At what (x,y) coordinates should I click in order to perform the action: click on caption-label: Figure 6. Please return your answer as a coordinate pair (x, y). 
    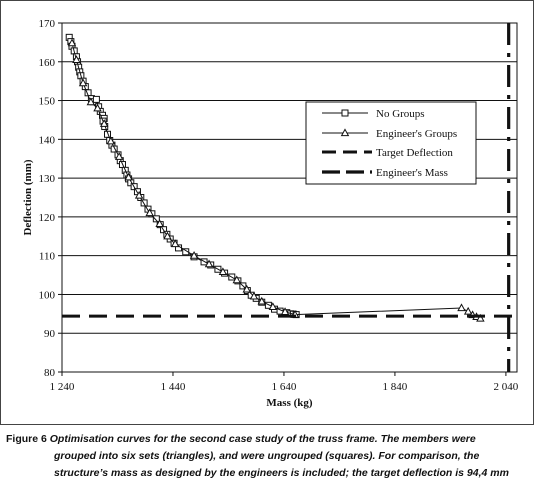
    Looking at the image, I should click on (26, 439).